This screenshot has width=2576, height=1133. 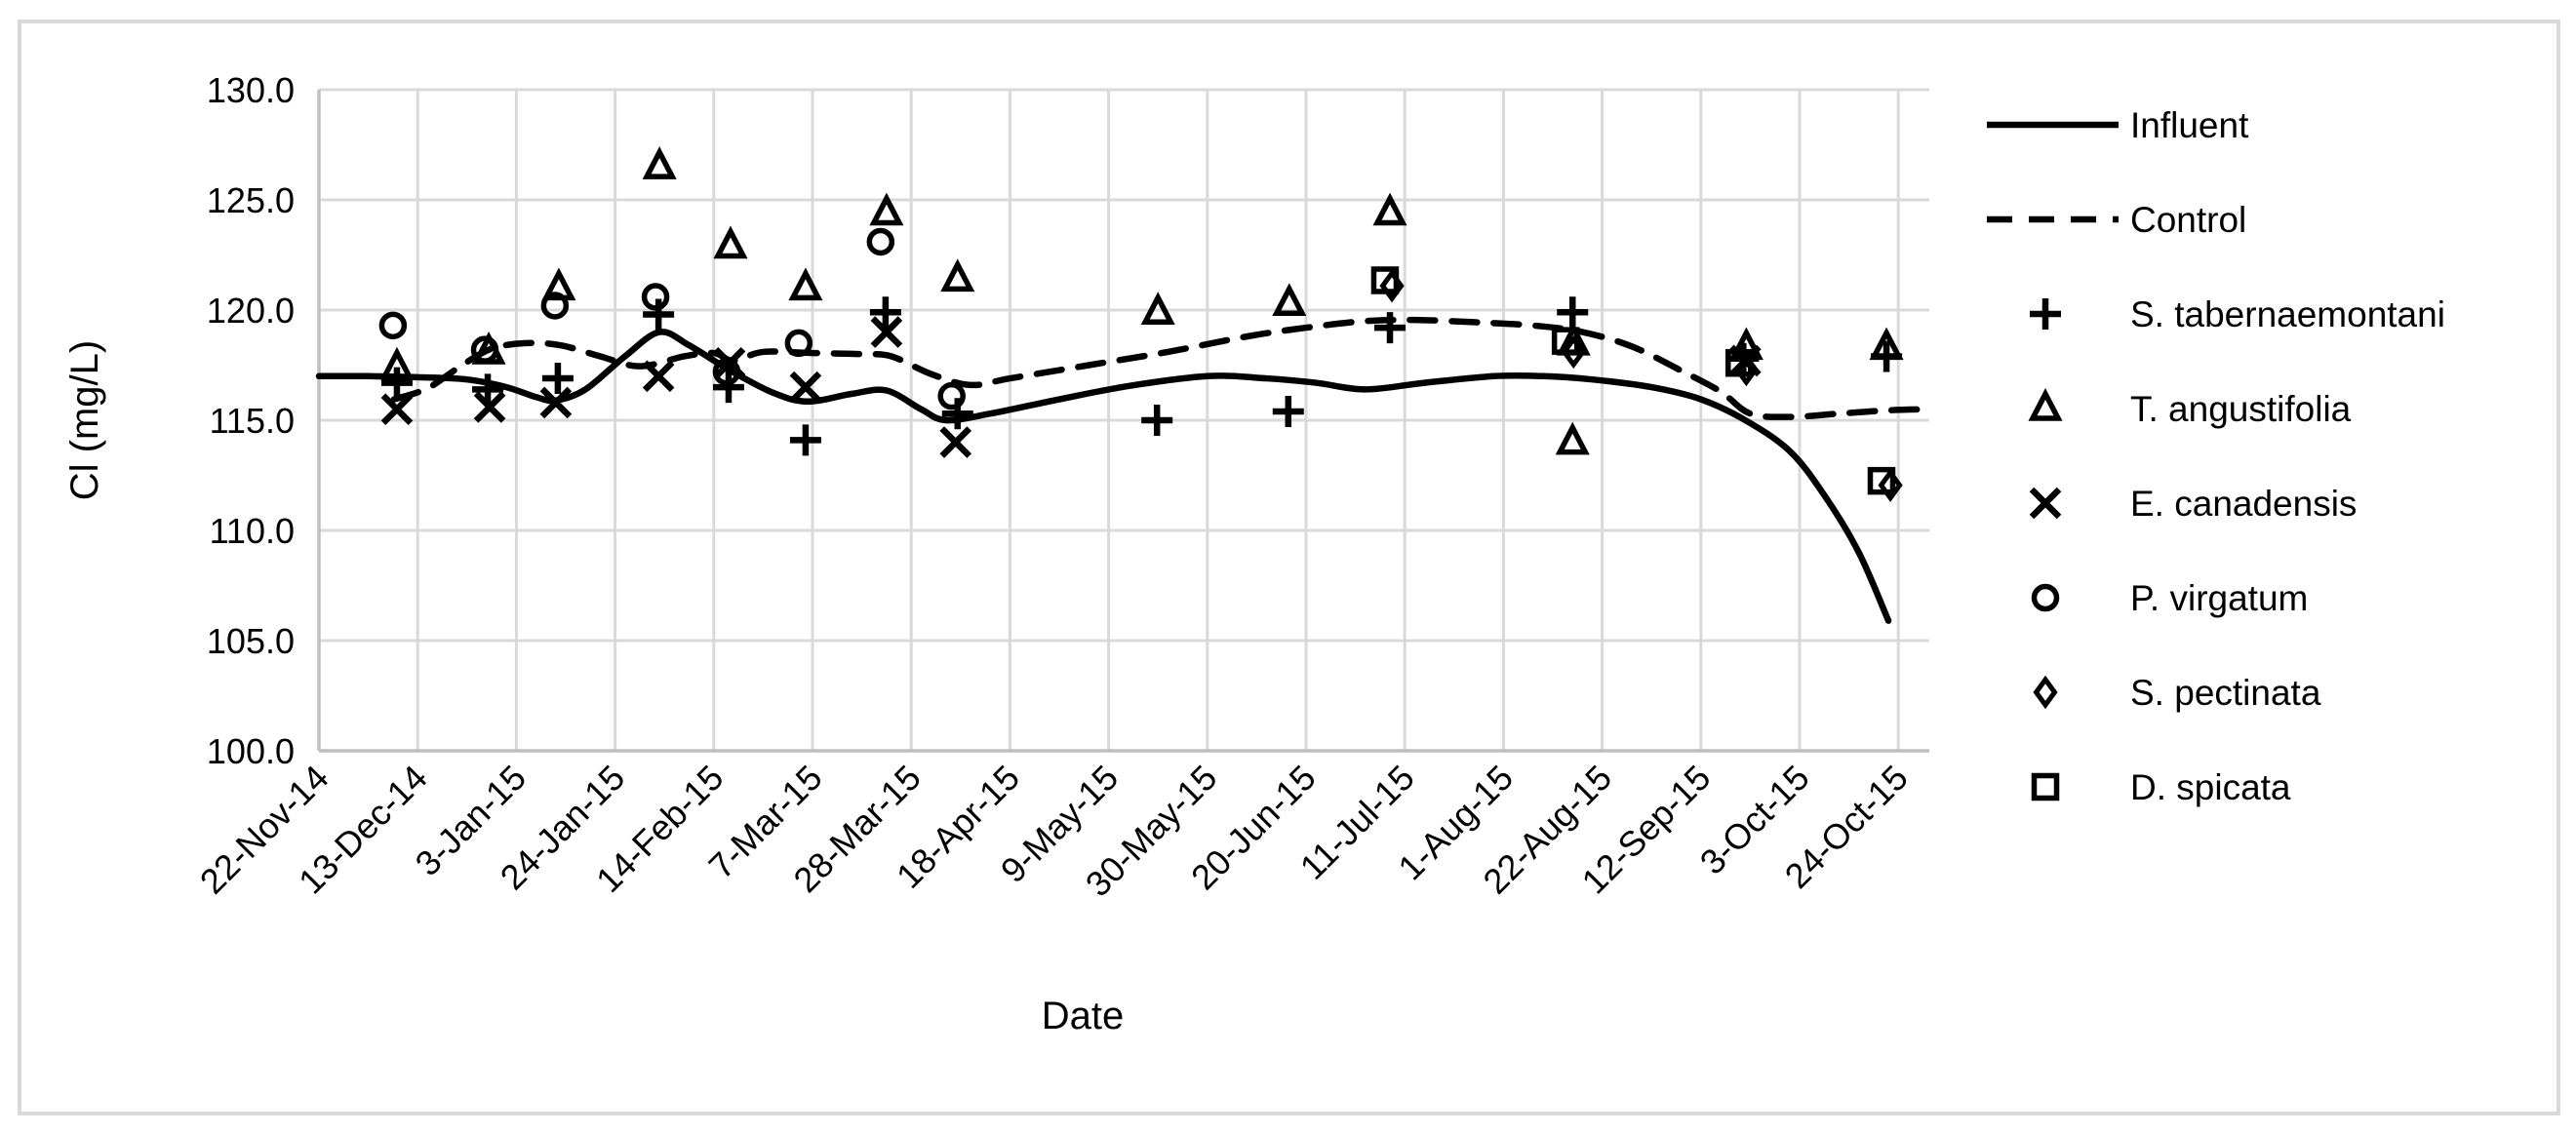 What do you see at coordinates (252, 421) in the screenshot?
I see `y-tick-label: 115.0` at bounding box center [252, 421].